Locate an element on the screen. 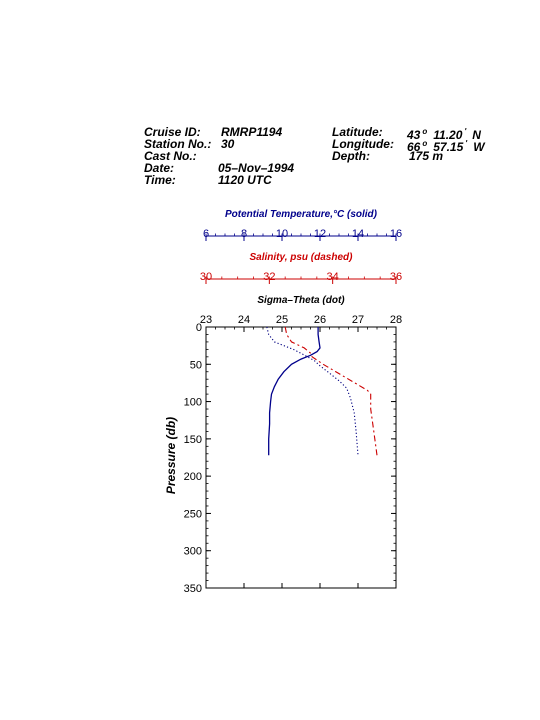 This screenshot has height=720, width=540. cruise-id-label: Cruise ID: is located at coordinates (172, 132).